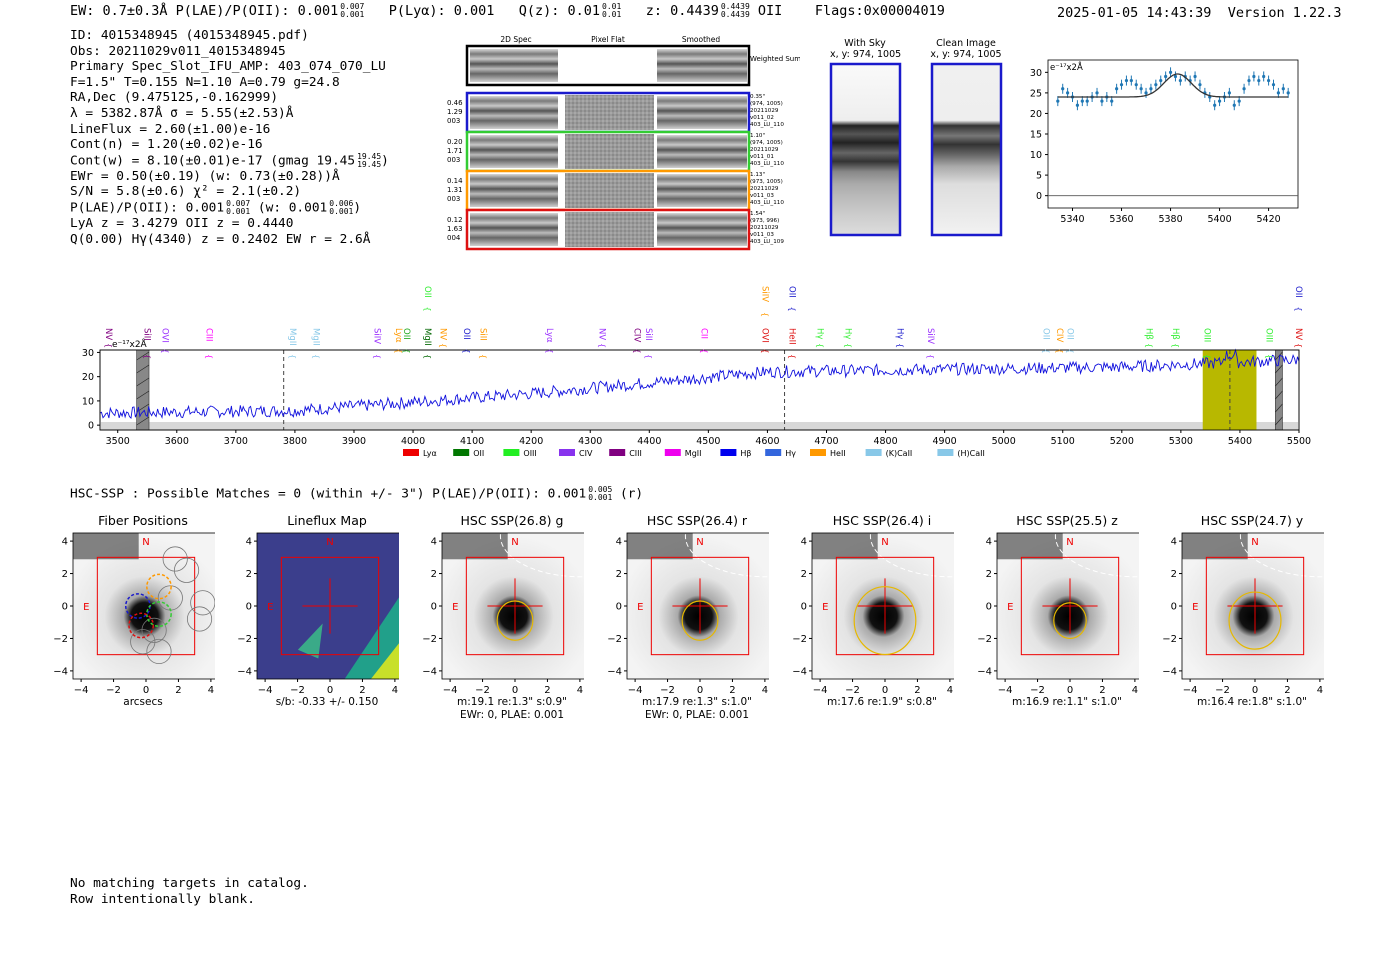 The image size is (1400, 953). I want to click on cutout-right-label: 1.13", so click(757, 175).